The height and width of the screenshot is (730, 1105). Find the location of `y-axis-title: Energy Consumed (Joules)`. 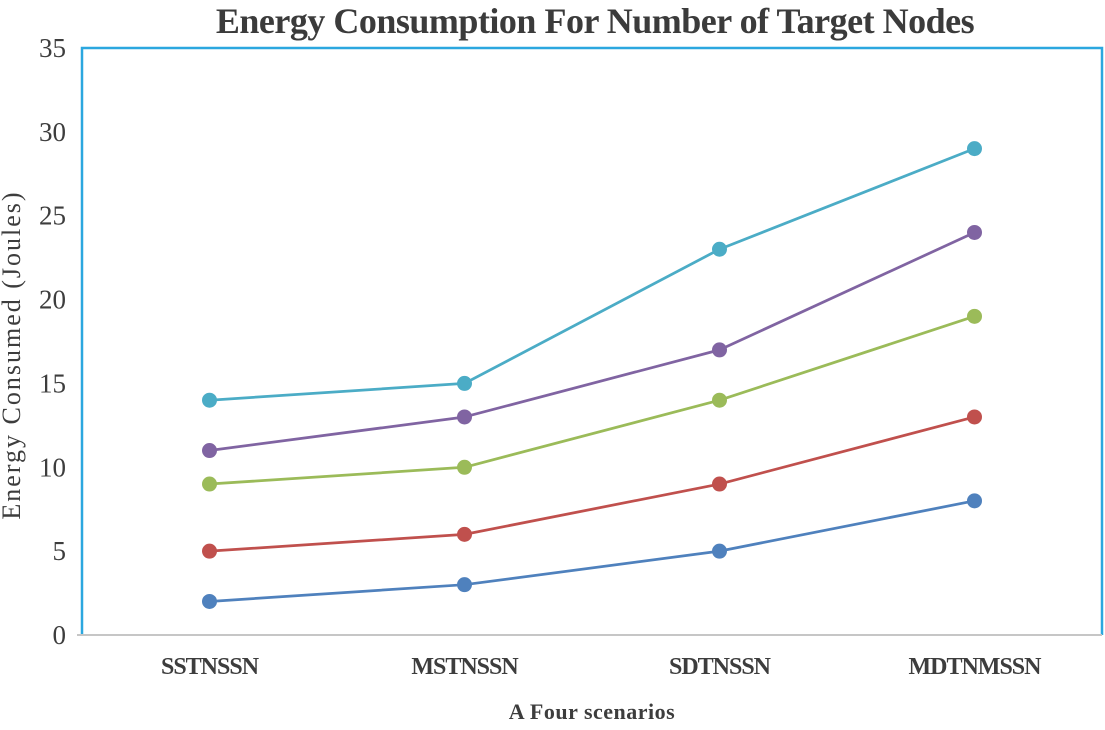

y-axis-title: Energy Consumed (Joules) is located at coordinates (13, 354).